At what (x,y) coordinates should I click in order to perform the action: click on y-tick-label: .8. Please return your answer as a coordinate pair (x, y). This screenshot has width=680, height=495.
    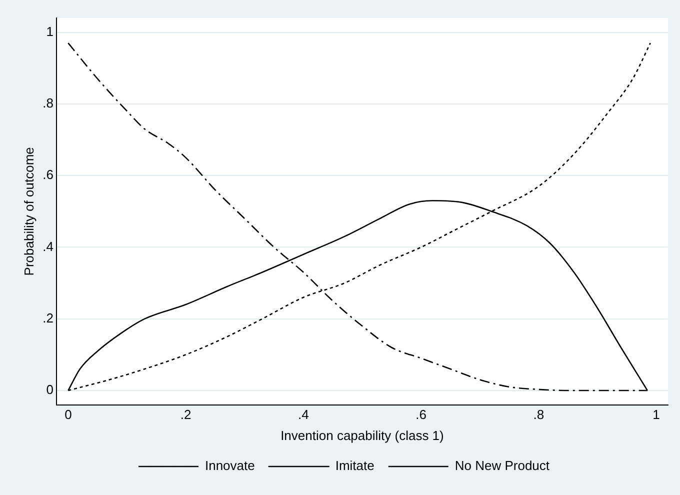
    Looking at the image, I should click on (48, 103).